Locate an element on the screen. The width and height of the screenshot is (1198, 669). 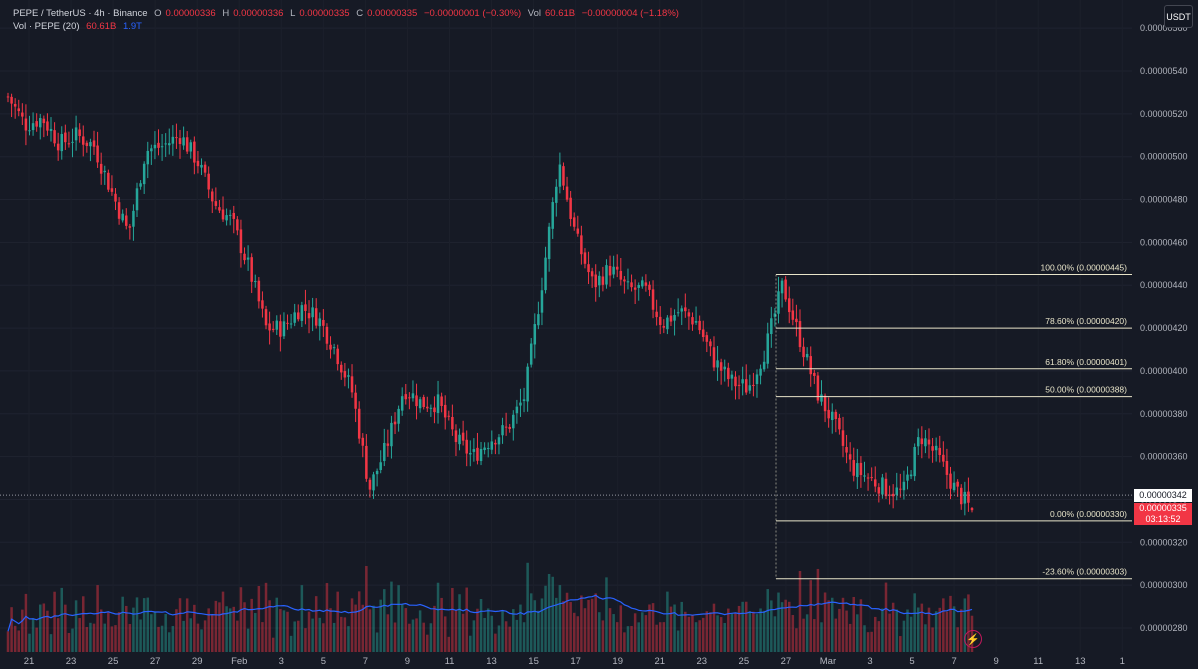
fib-level: 0.00% (0.00000330) is located at coordinates (954, 515).